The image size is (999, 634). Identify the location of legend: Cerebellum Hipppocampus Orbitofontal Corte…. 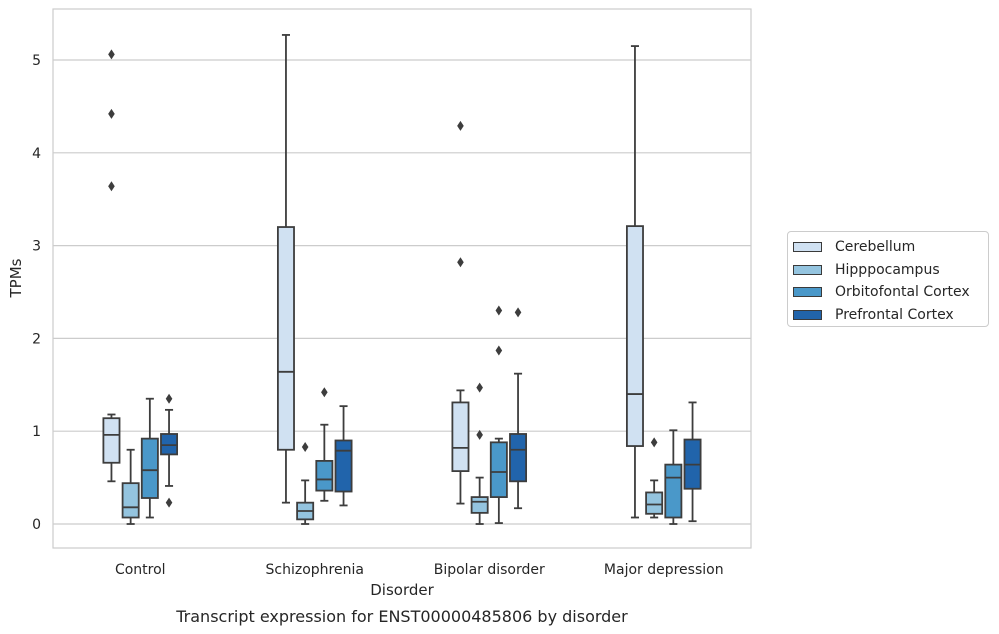
(888, 279).